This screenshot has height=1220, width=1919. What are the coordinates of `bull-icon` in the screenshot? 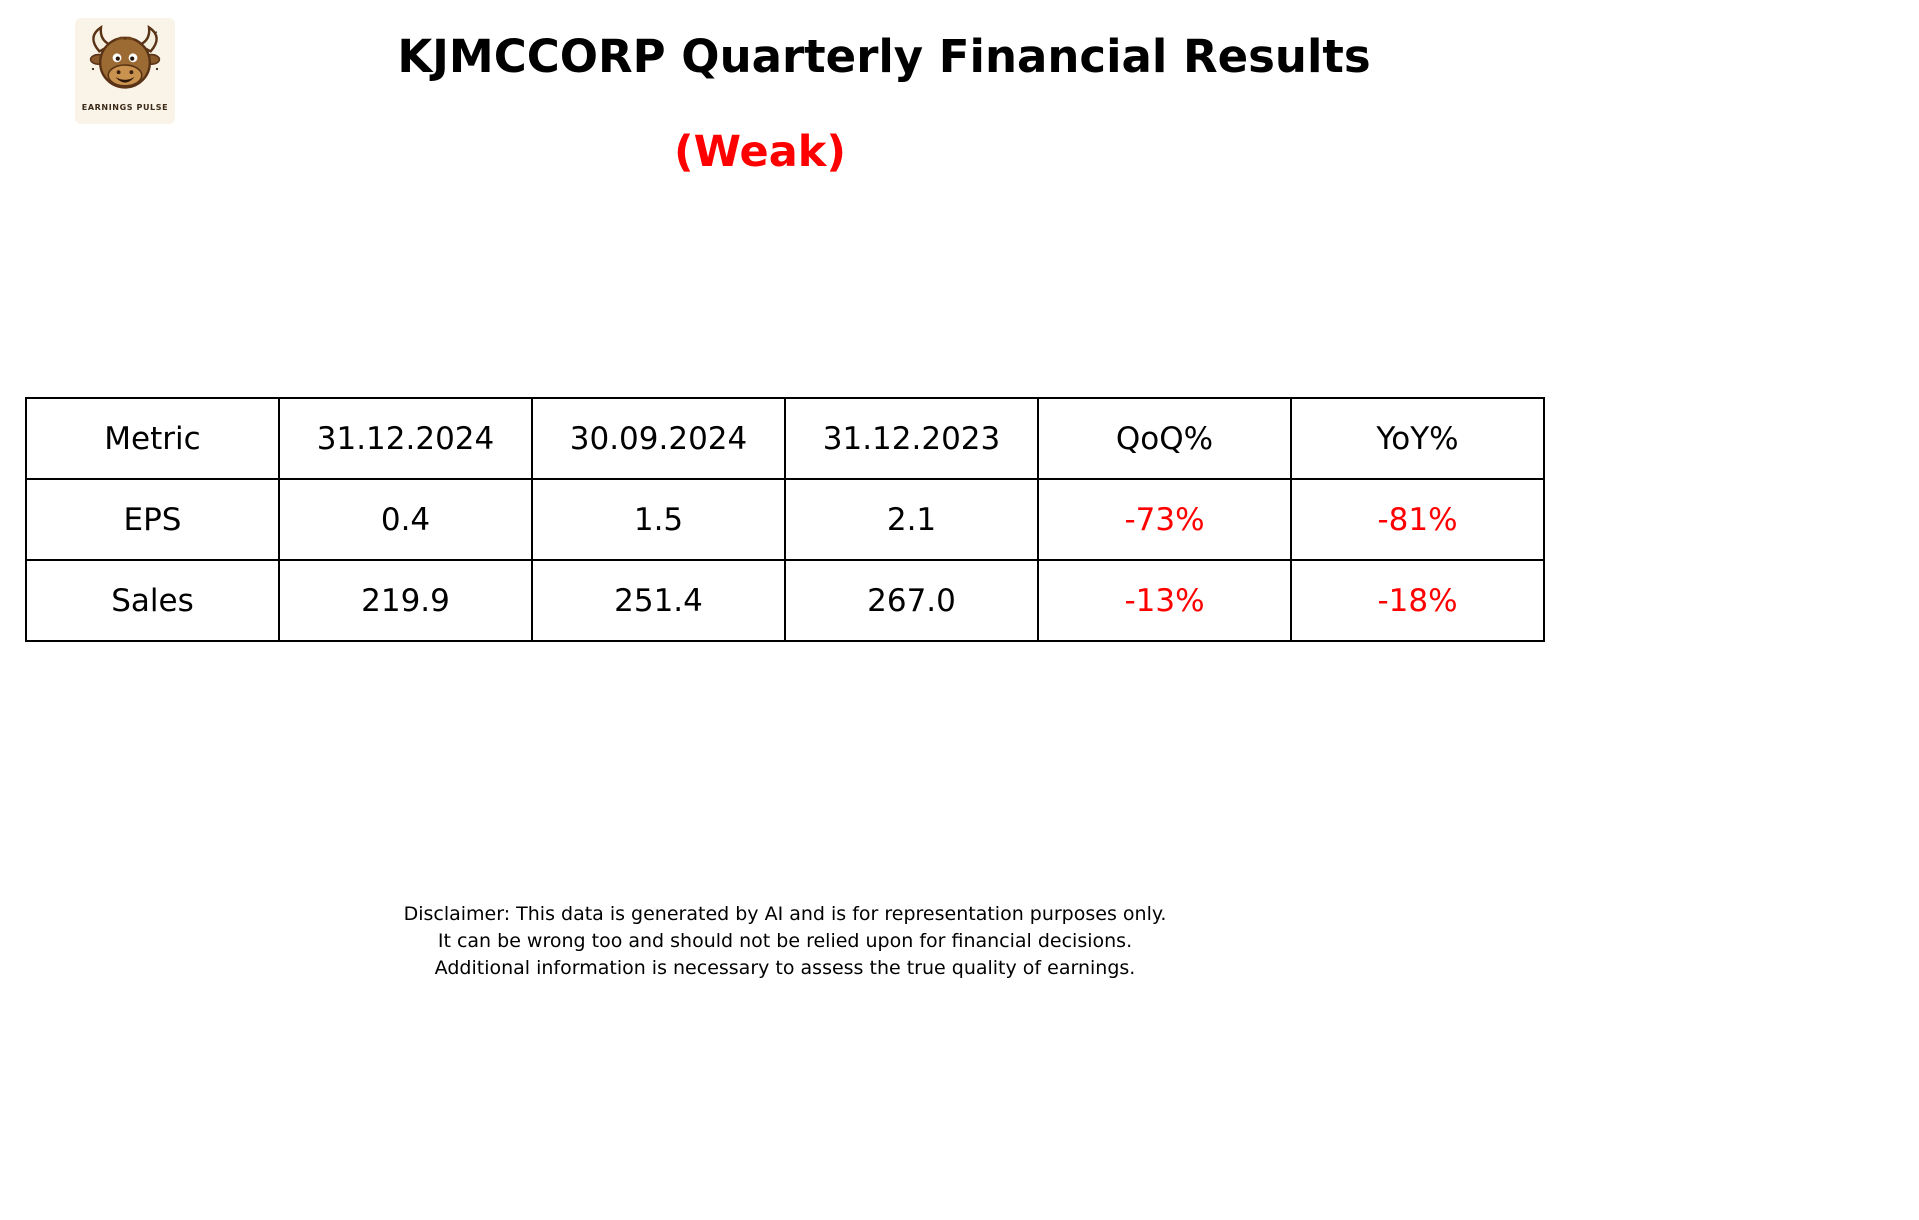 It's located at (125, 56).